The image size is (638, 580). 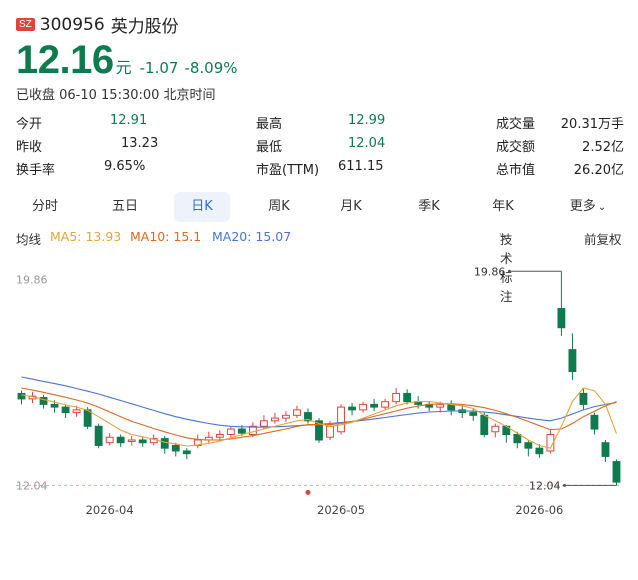 I want to click on ma-legend-title: 均线, so click(x=29, y=239).